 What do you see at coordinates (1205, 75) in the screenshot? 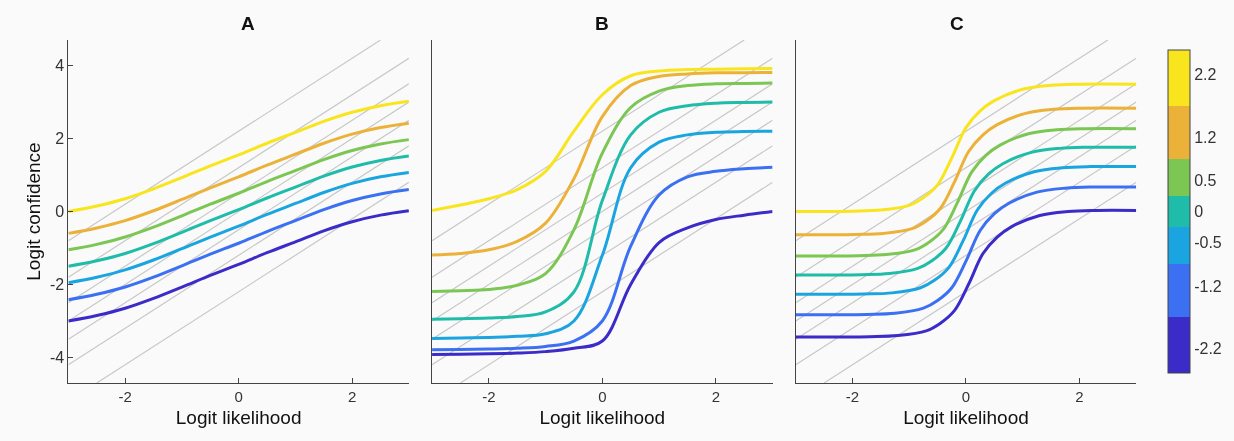
I see `color-bar-label: 2.2` at bounding box center [1205, 75].